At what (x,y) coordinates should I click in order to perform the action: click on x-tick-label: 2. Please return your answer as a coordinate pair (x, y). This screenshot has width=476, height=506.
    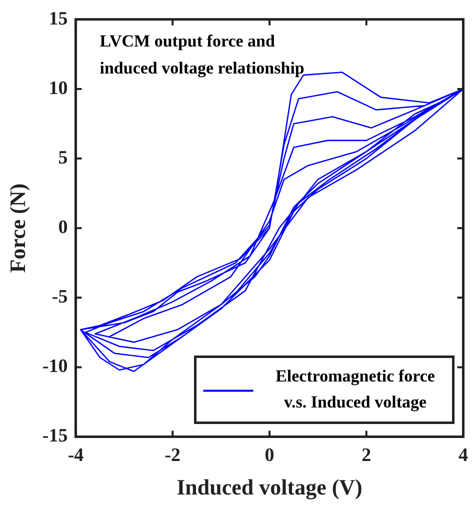
    Looking at the image, I should click on (367, 455).